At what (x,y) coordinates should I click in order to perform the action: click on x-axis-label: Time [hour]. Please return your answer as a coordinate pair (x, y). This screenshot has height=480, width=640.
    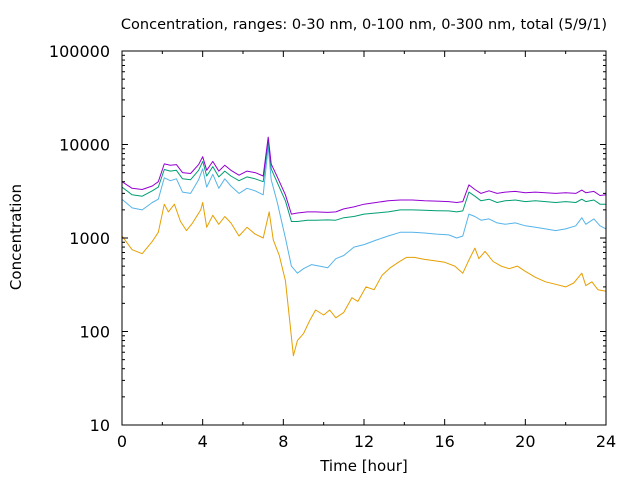
    Looking at the image, I should click on (363, 466).